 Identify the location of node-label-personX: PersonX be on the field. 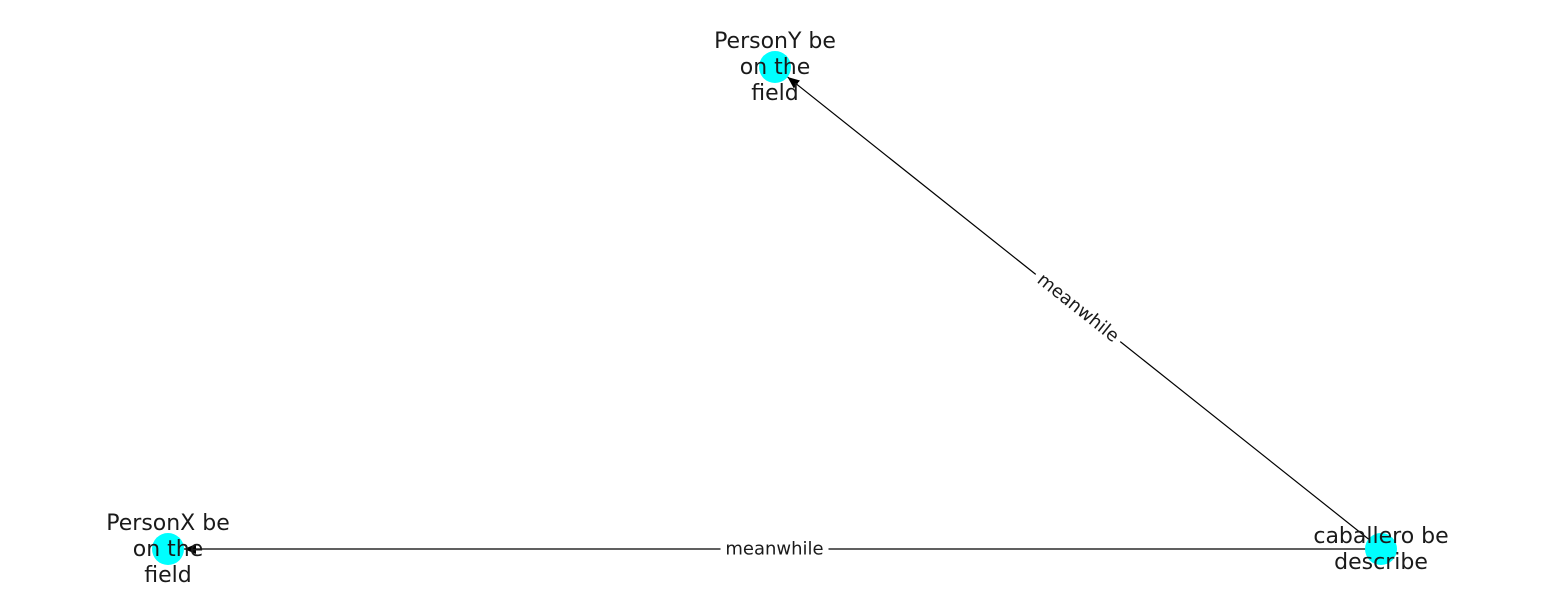
(168, 549).